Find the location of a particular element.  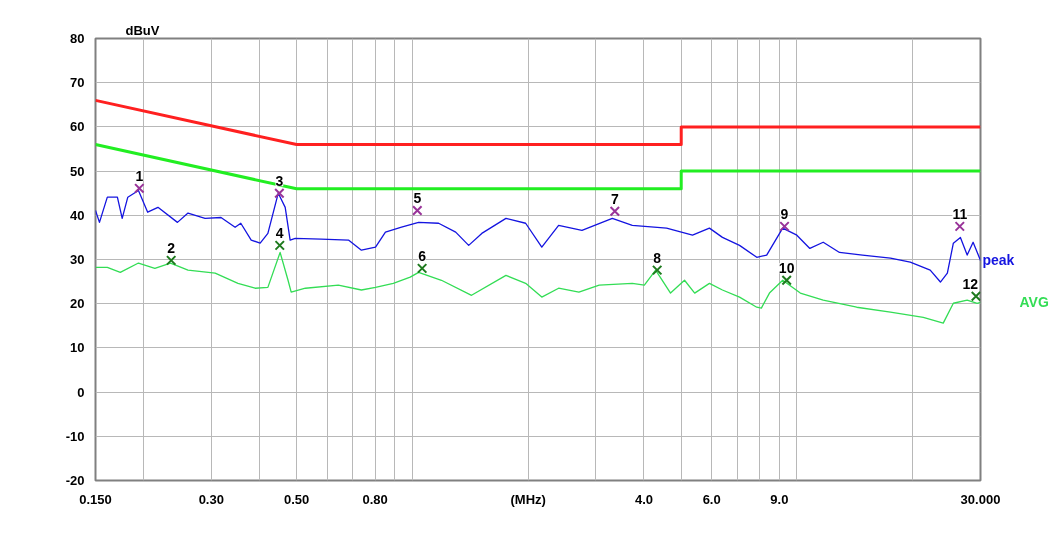

x-tick-label: 0.150 is located at coordinates (95, 499).